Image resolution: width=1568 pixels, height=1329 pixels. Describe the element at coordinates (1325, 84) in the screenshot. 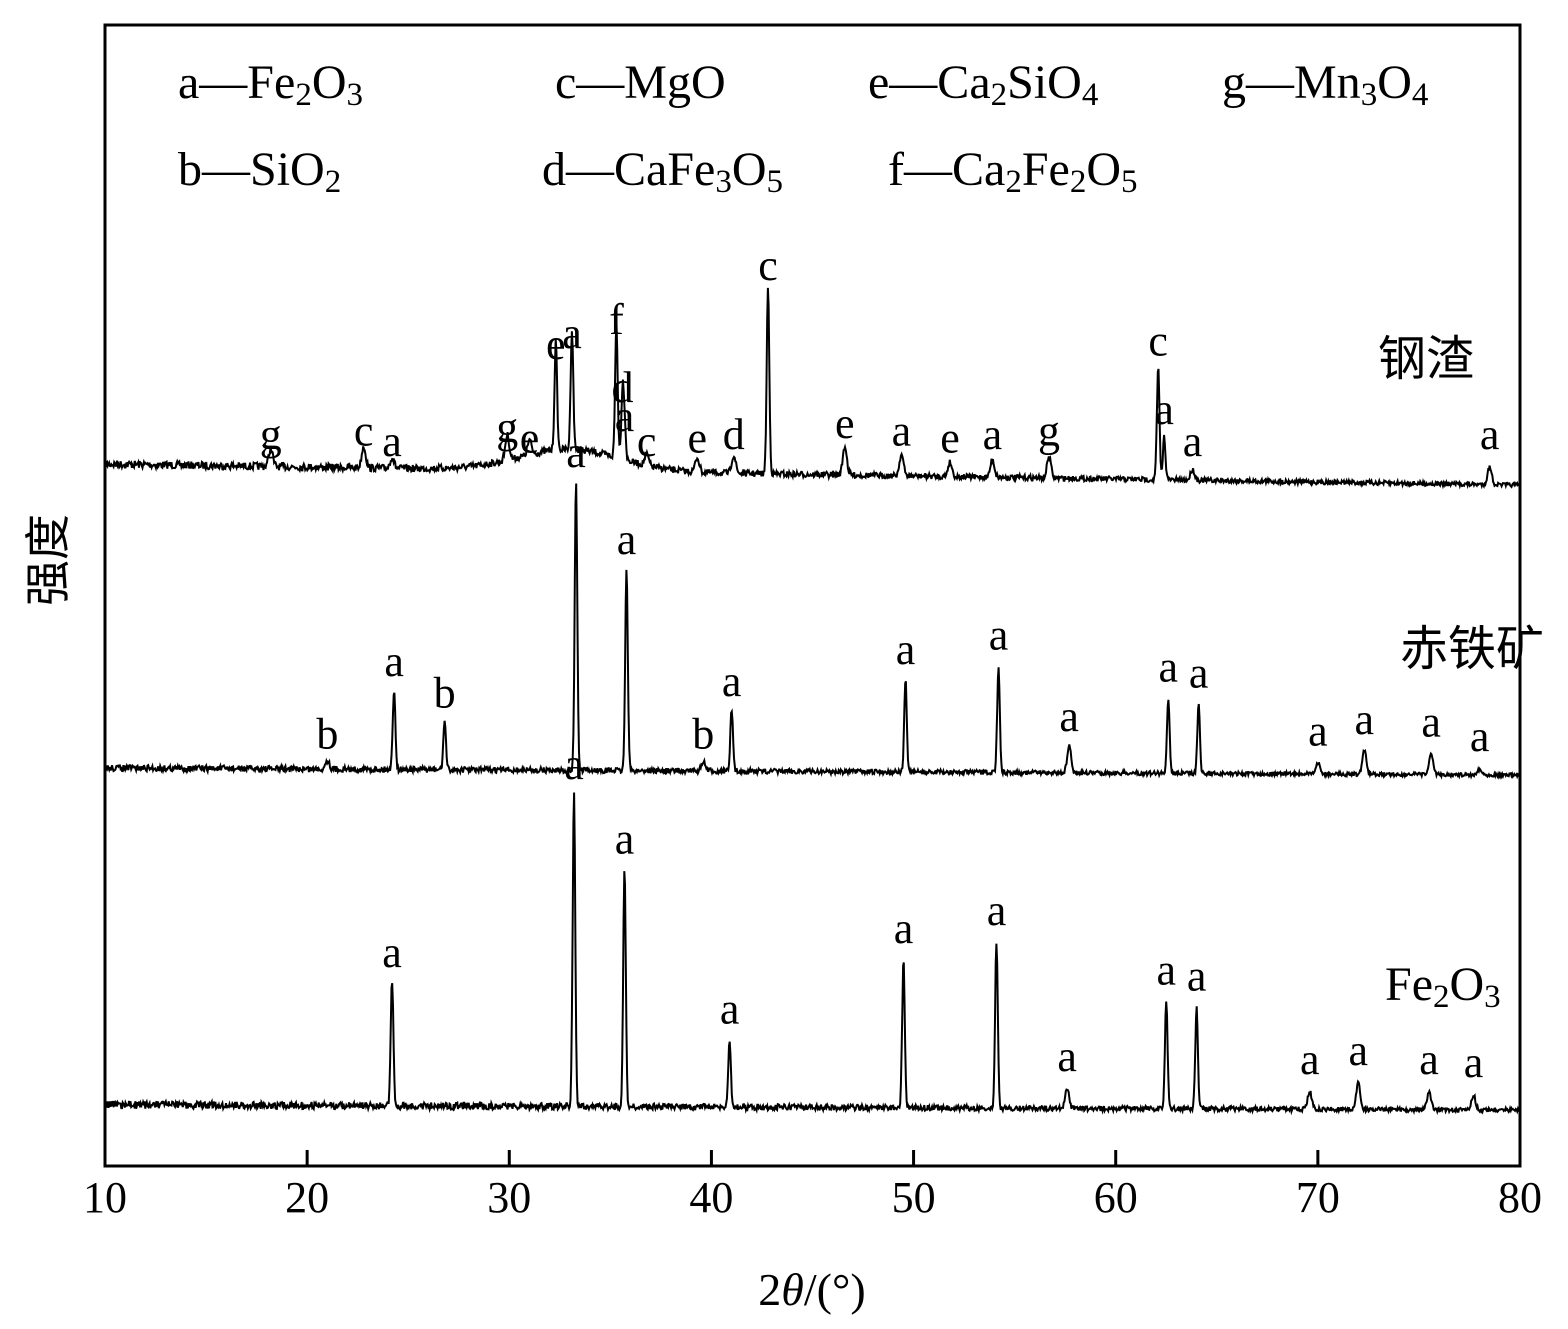

I see `legend-entry-g: g—Mn3O4` at that location.